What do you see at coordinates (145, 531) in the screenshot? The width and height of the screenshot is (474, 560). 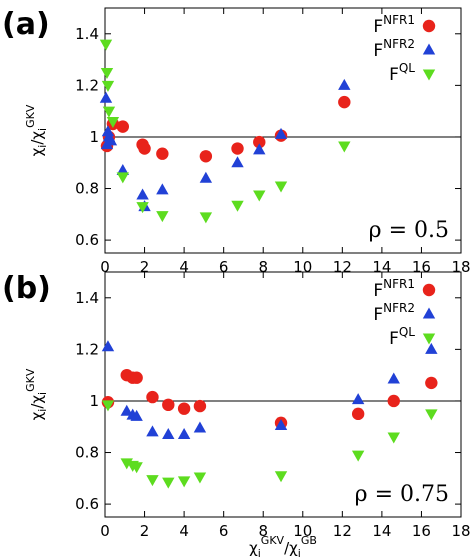 I see `x-tick-label: 2` at bounding box center [145, 531].